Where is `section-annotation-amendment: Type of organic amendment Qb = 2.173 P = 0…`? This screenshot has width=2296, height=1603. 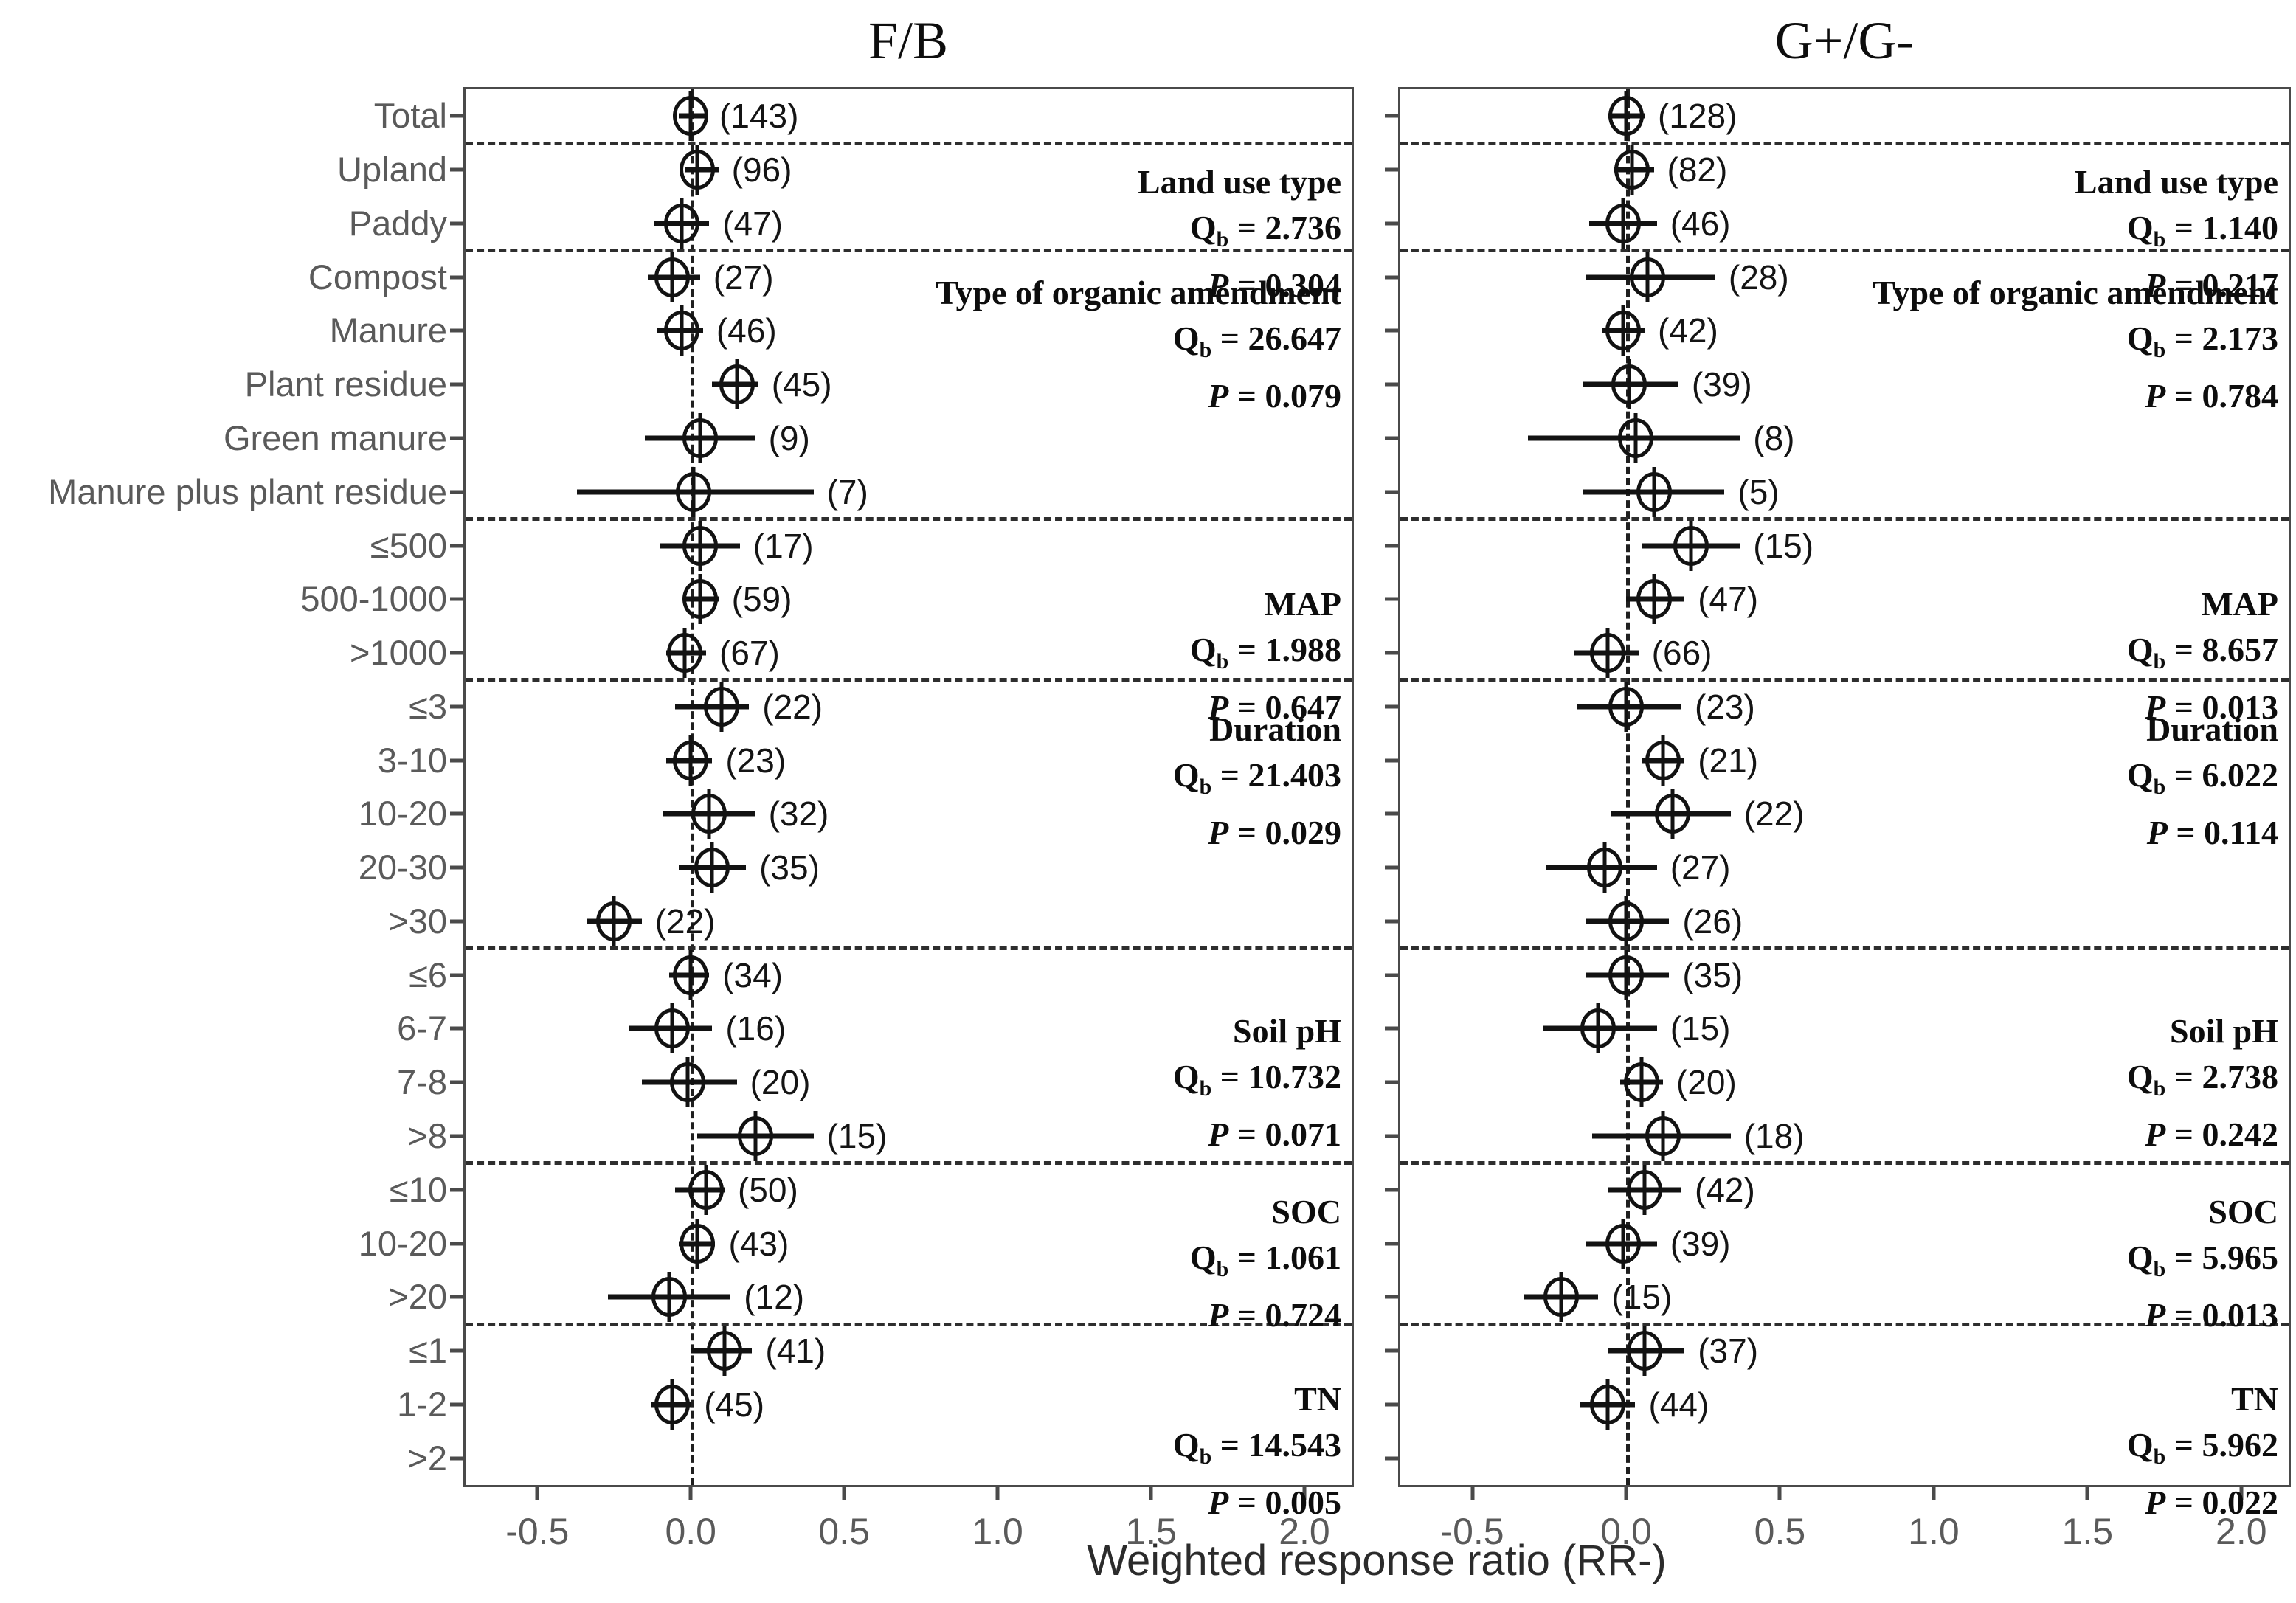
section-annotation-amendment: Type of organic amendment Qb = 2.173 P = 0… is located at coordinates (2075, 344).